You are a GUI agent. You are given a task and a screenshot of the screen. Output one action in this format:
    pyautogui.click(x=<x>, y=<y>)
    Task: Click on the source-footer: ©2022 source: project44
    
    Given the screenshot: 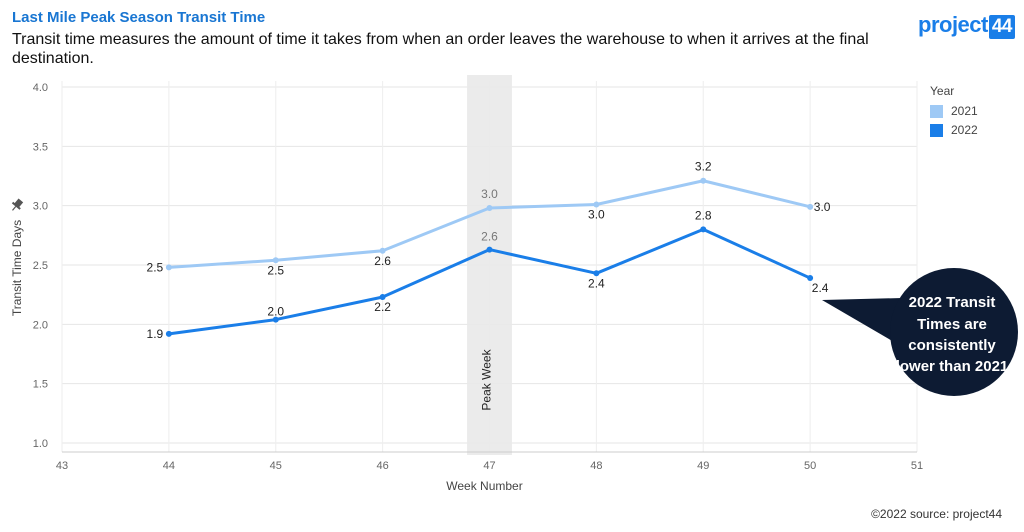 What is the action you would take?
    pyautogui.click(x=936, y=514)
    